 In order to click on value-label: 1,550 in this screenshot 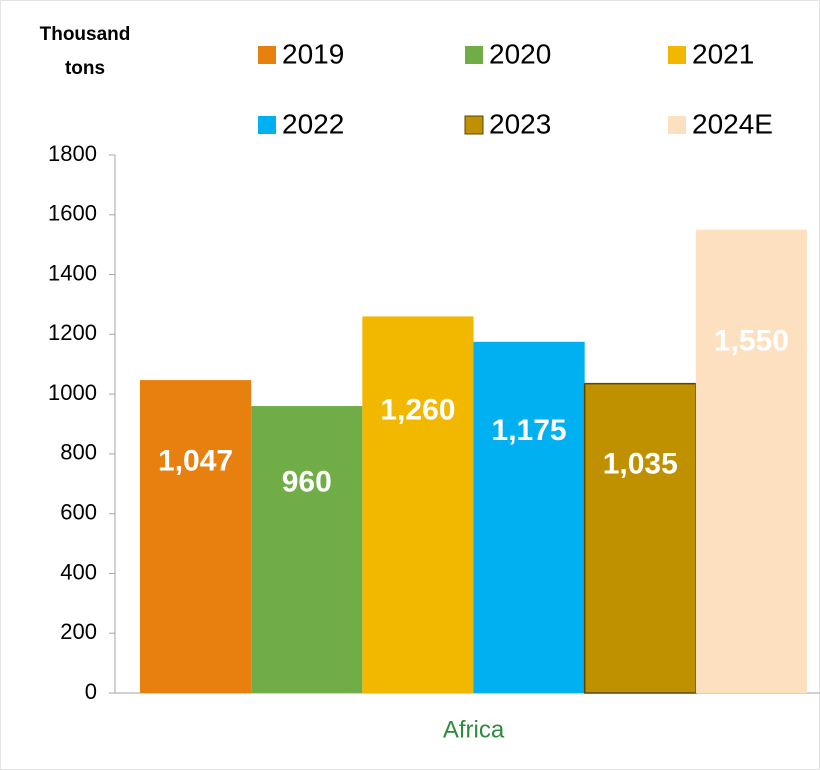, I will do `click(751, 340)`.